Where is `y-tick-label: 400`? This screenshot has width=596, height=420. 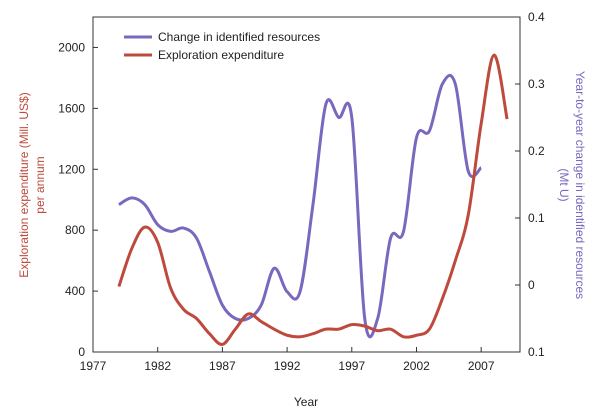
y-tick-label: 400 is located at coordinates (75, 291).